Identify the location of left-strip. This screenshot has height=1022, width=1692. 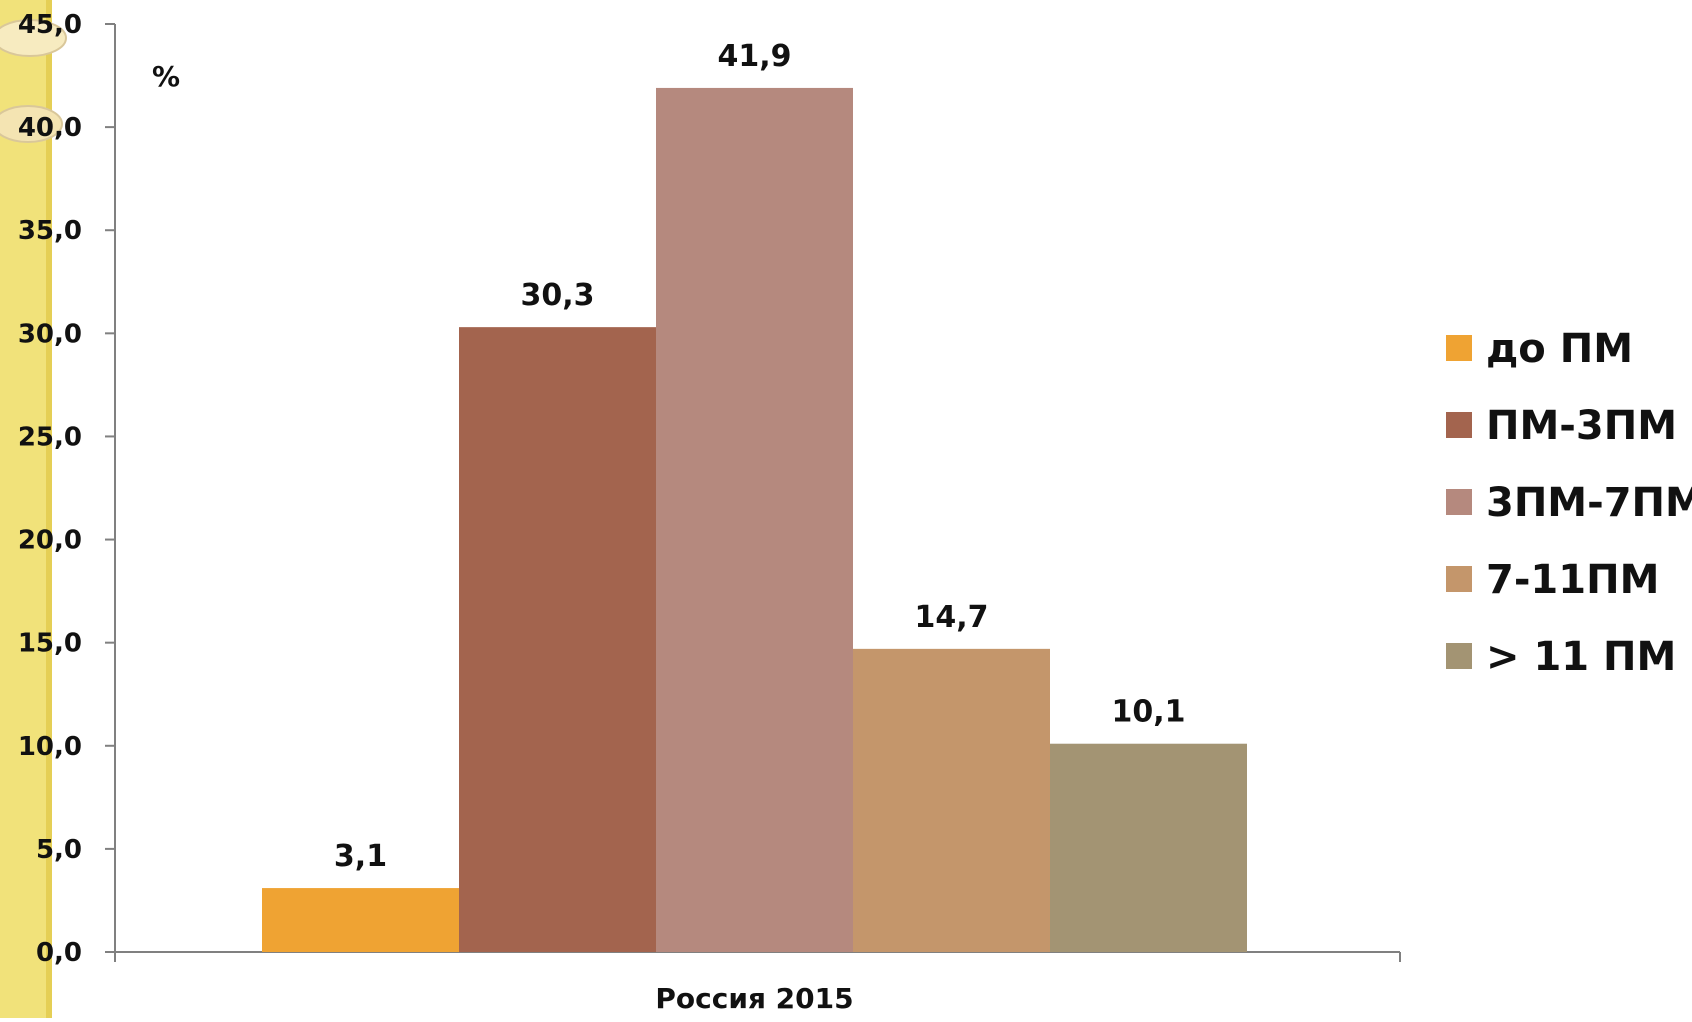
(26, 509).